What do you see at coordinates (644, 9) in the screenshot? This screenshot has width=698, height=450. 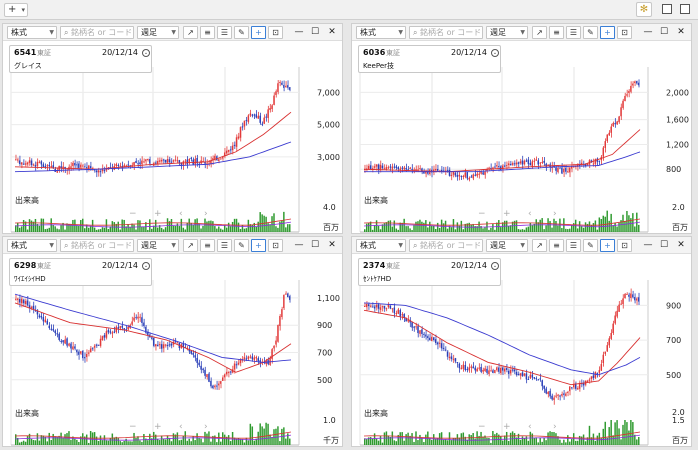 I see `gear-icon: ✻` at bounding box center [644, 9].